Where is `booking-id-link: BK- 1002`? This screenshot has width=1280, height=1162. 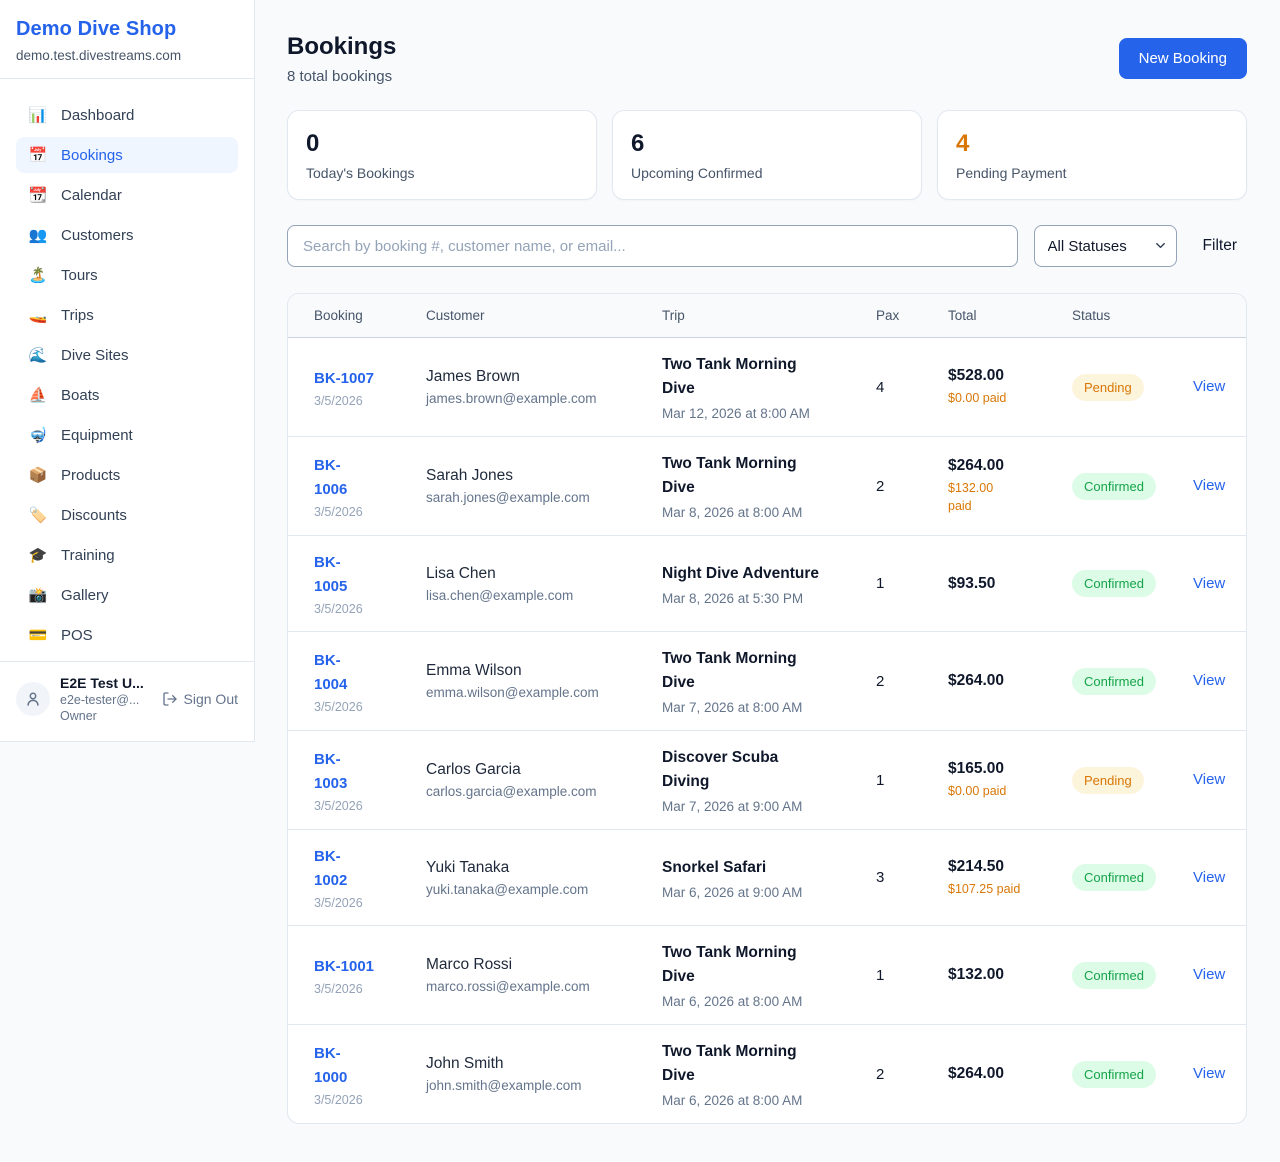 booking-id-link: BK- 1002 is located at coordinates (331, 869).